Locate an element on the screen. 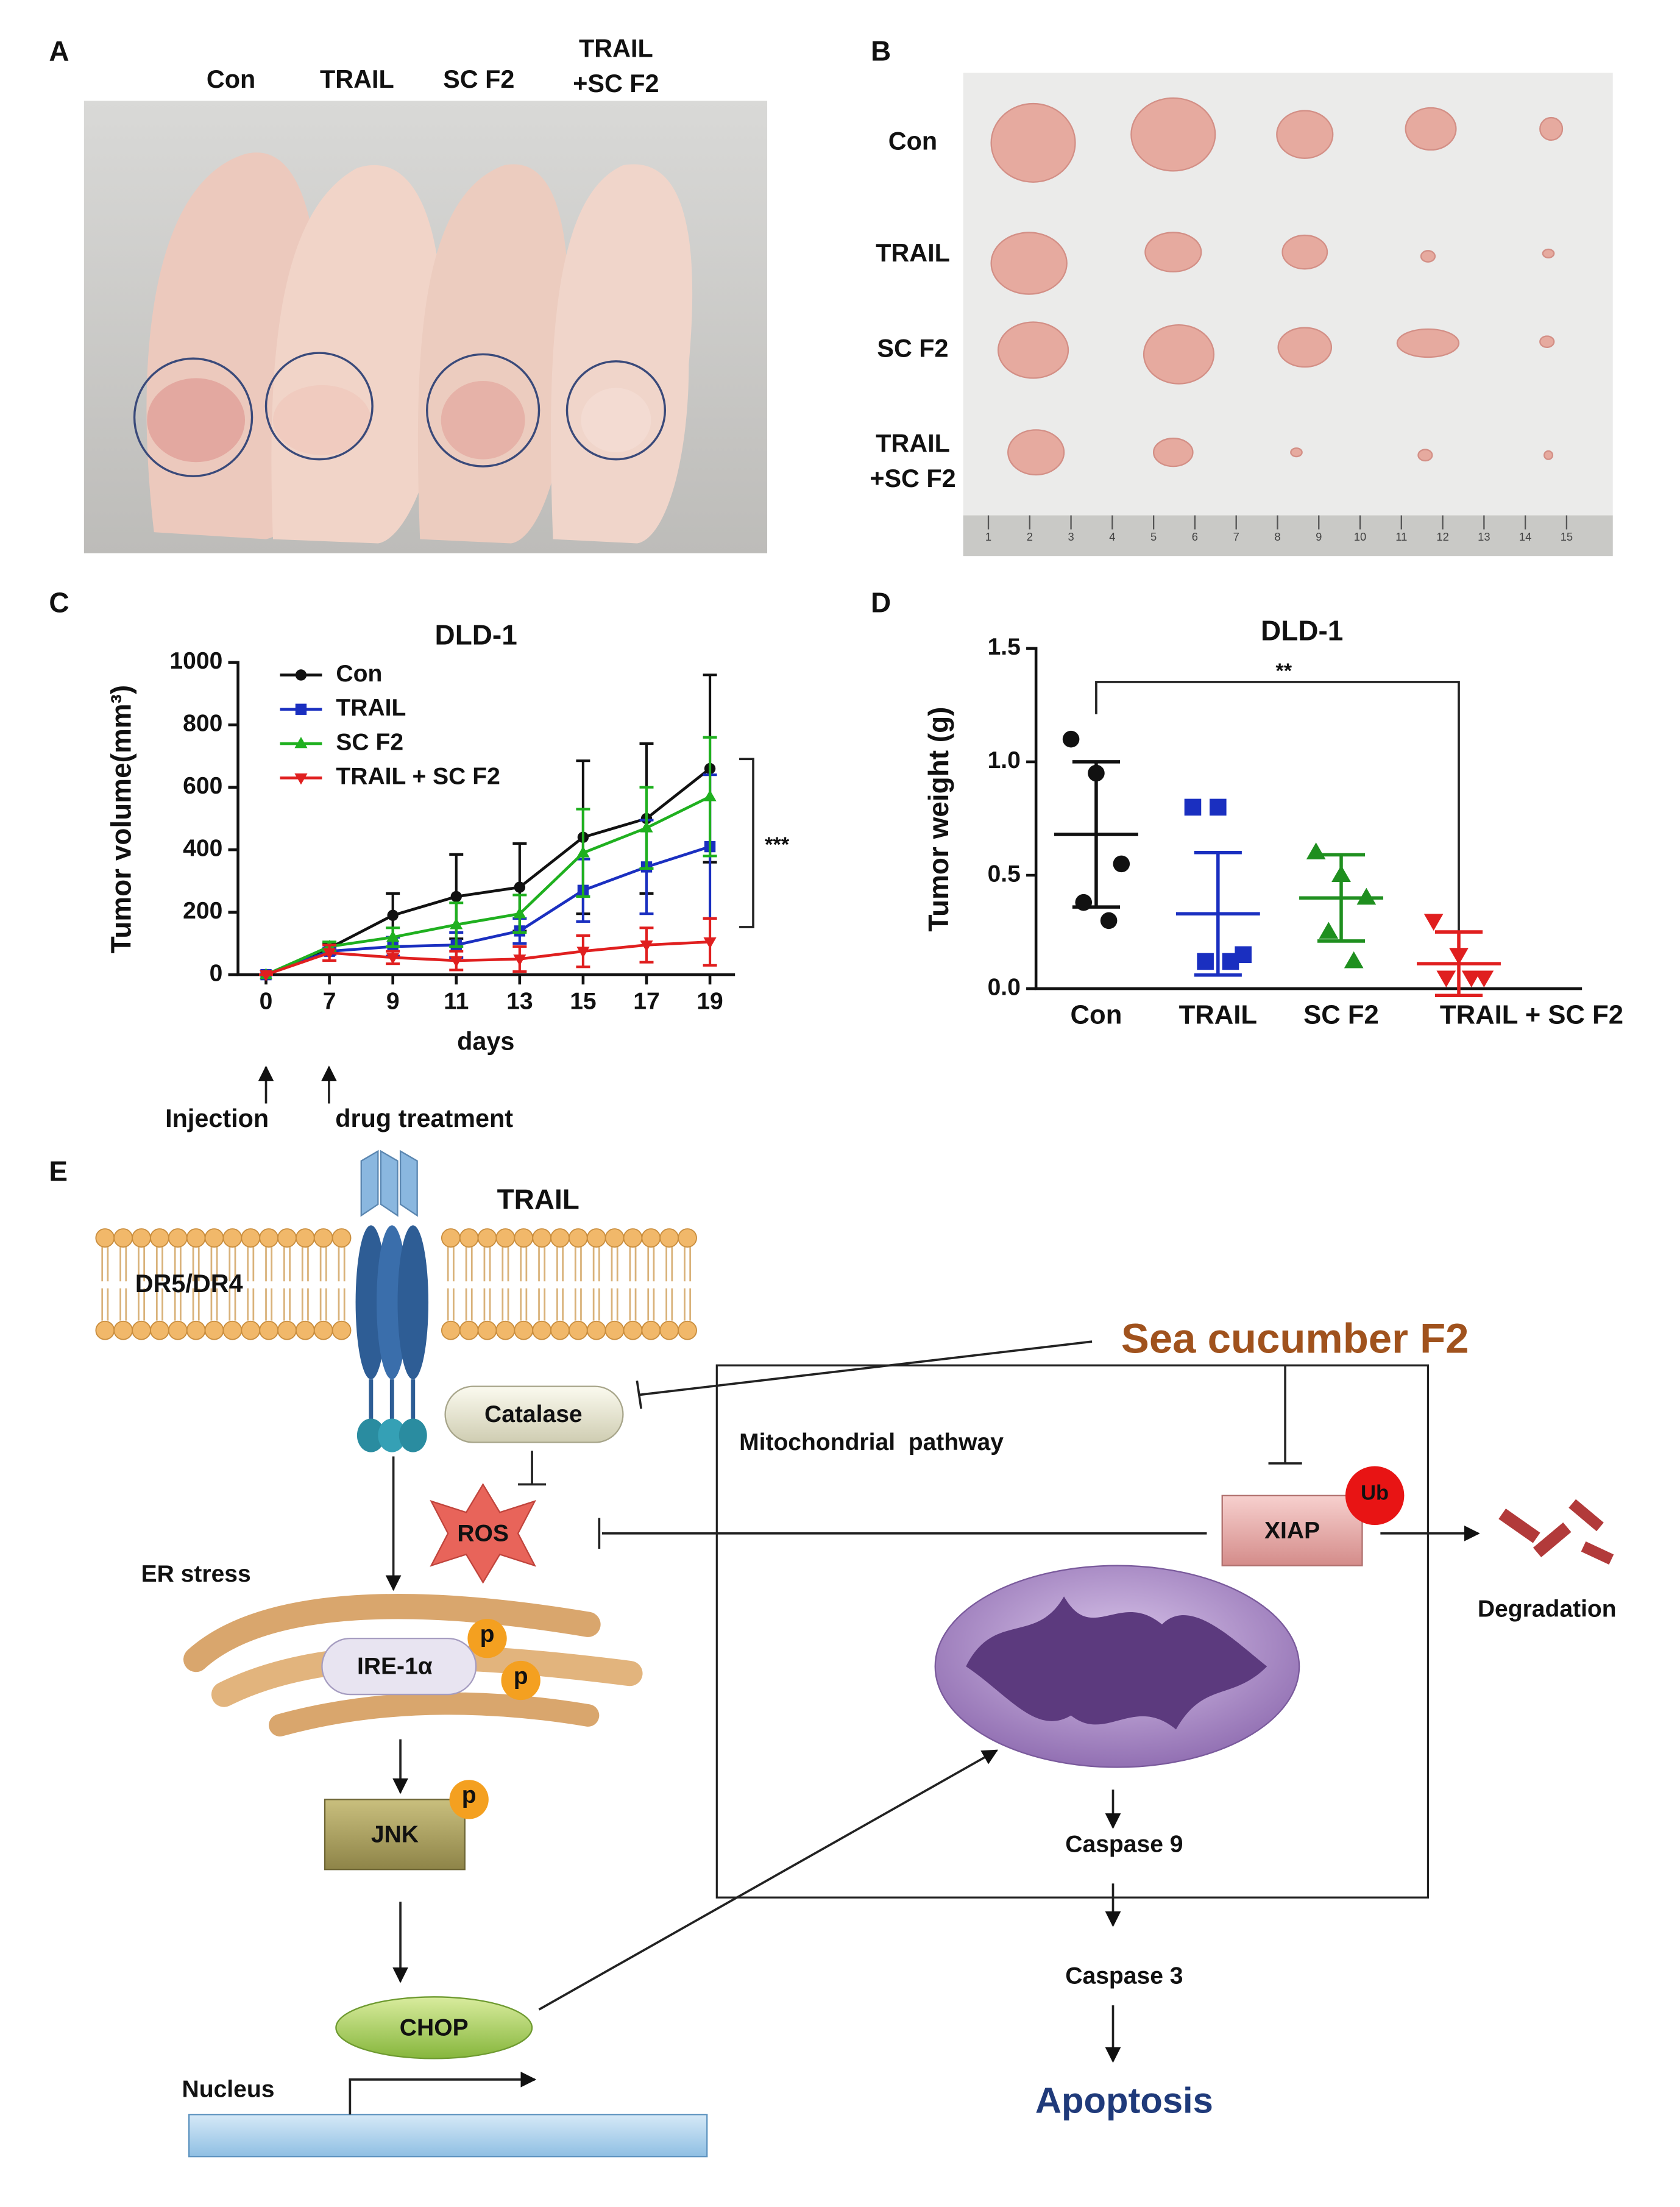 This screenshot has height=2207, width=1680. ruler-label: 9 is located at coordinates (1319, 536).